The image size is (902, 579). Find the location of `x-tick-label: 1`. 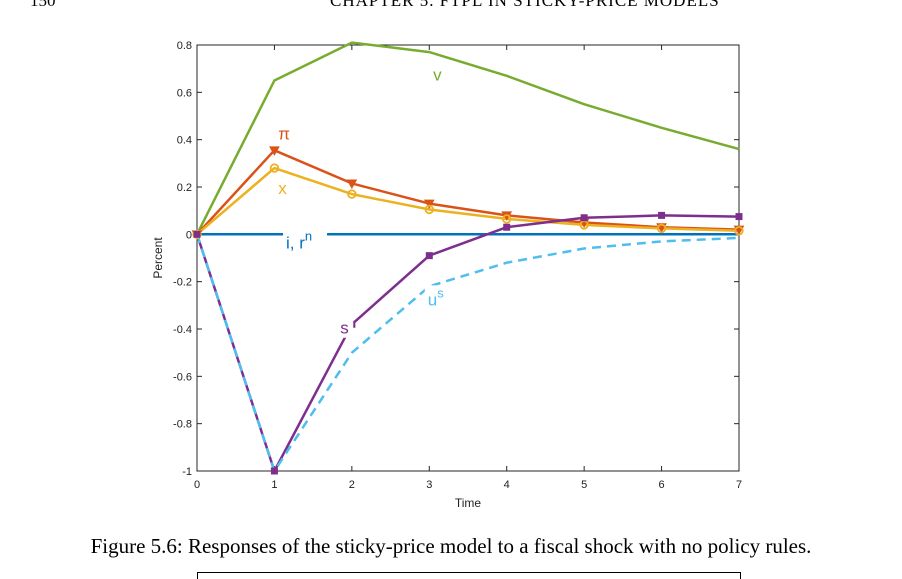

x-tick-label: 1 is located at coordinates (274, 485).